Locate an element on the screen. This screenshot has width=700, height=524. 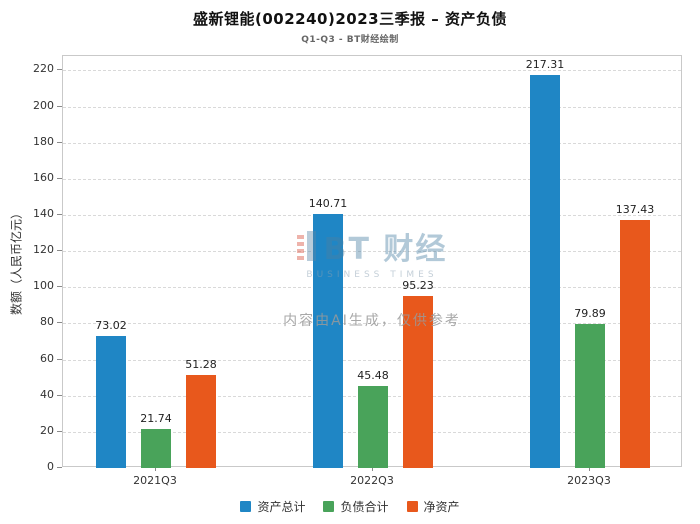
y-tick-label: 20 is located at coordinates (47, 430).